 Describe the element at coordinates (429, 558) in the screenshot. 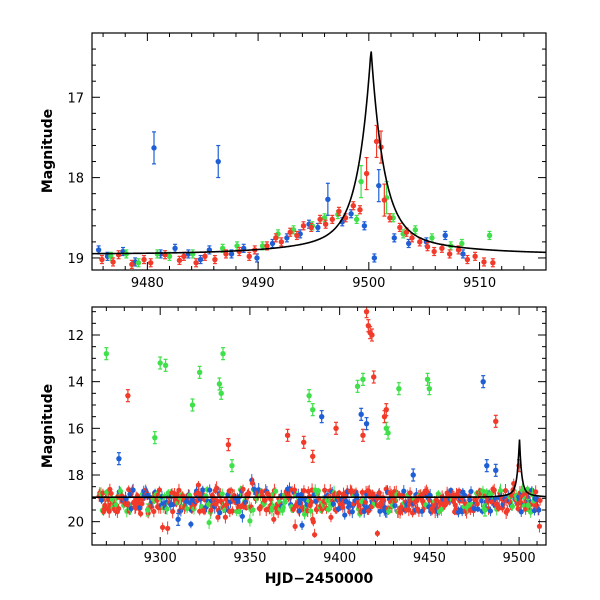

I see `x-tick-label: 9450` at that location.